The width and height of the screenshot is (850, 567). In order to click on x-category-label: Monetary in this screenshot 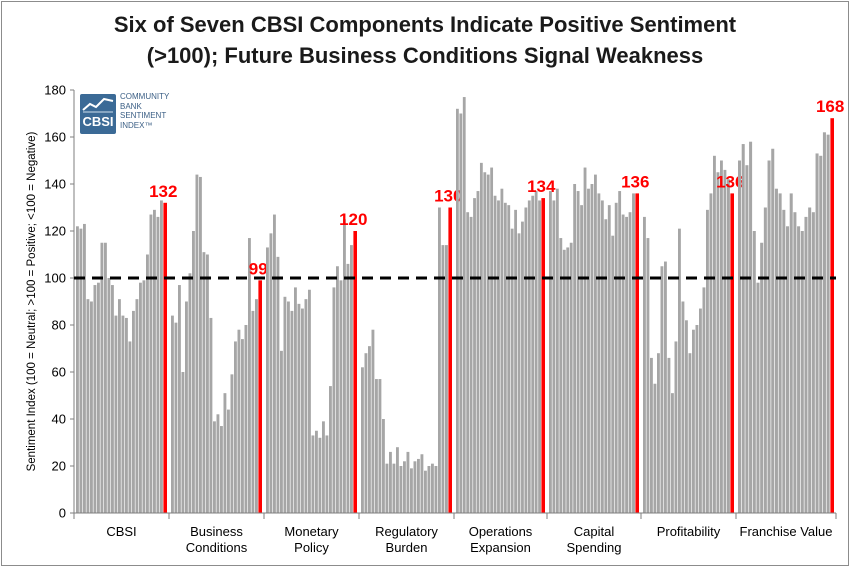, I will do `click(311, 531)`.